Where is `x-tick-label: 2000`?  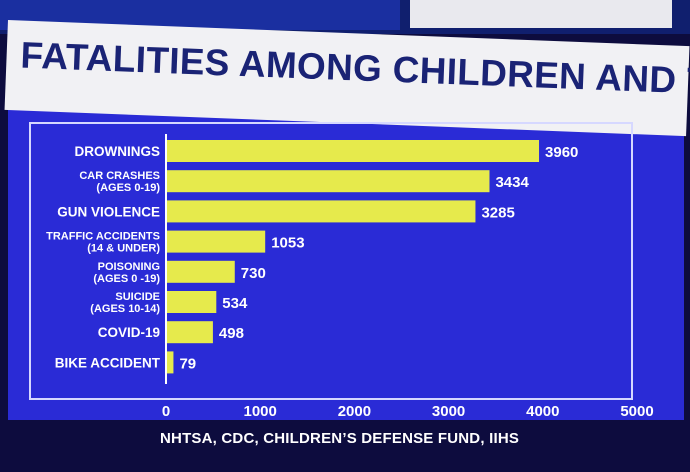 x-tick-label: 2000 is located at coordinates (354, 411).